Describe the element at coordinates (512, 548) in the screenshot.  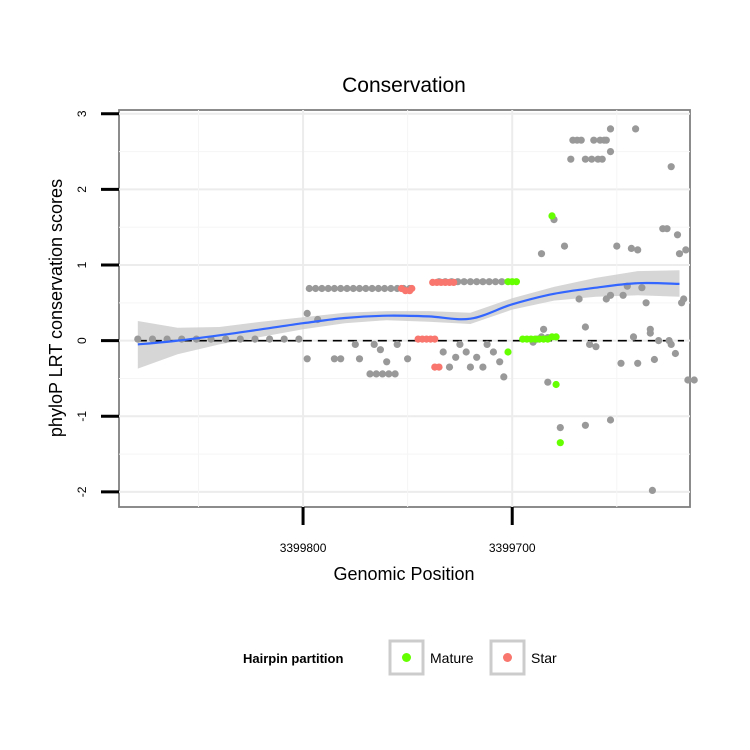
I see `x-tick-label: 3399700` at that location.